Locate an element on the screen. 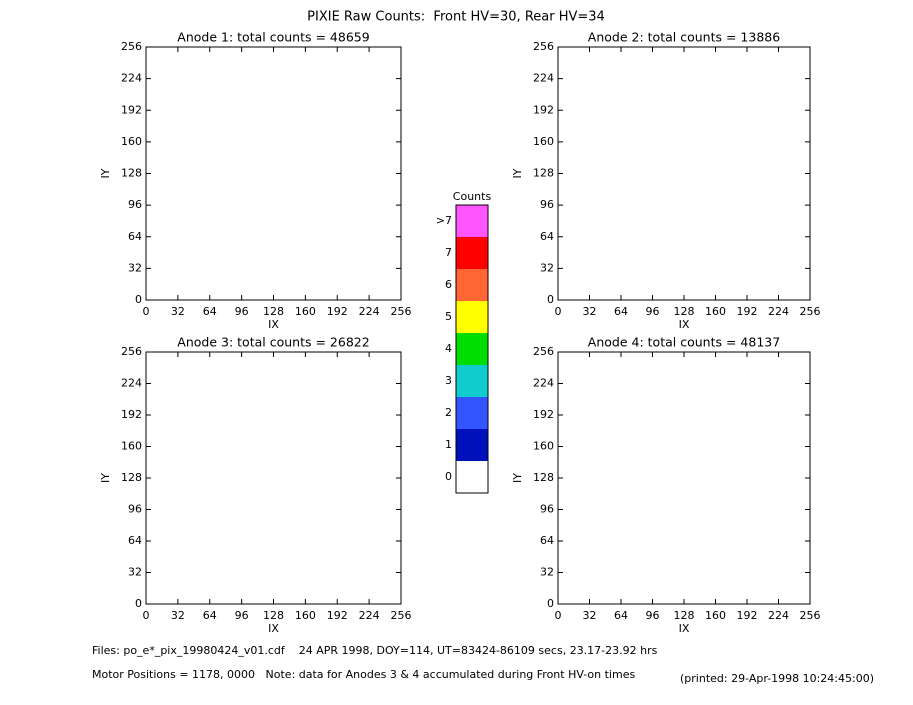 The width and height of the screenshot is (913, 705). colorbar-label: 1 is located at coordinates (448, 444).